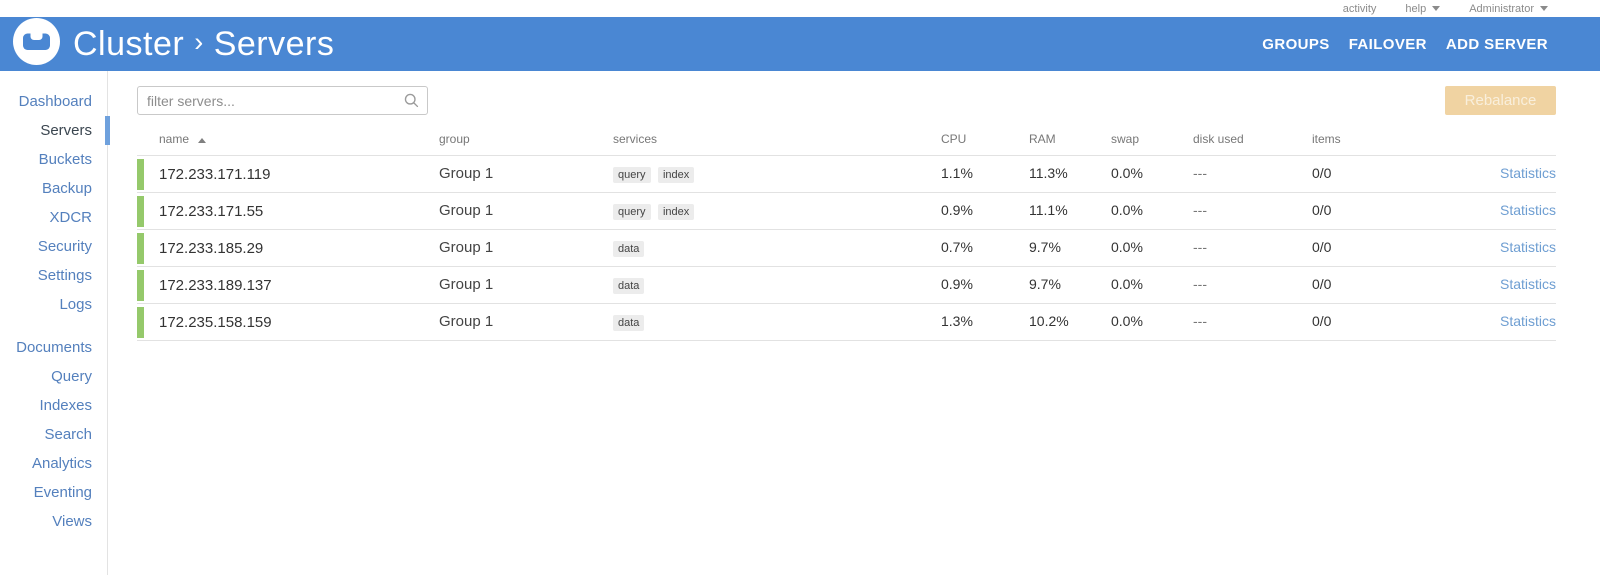 This screenshot has width=1600, height=575. I want to click on sidebar-item-query: Query, so click(71, 376).